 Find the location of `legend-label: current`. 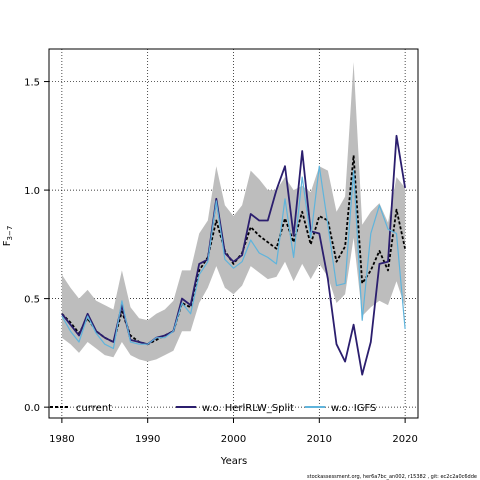

legend-label: current is located at coordinates (94, 408).